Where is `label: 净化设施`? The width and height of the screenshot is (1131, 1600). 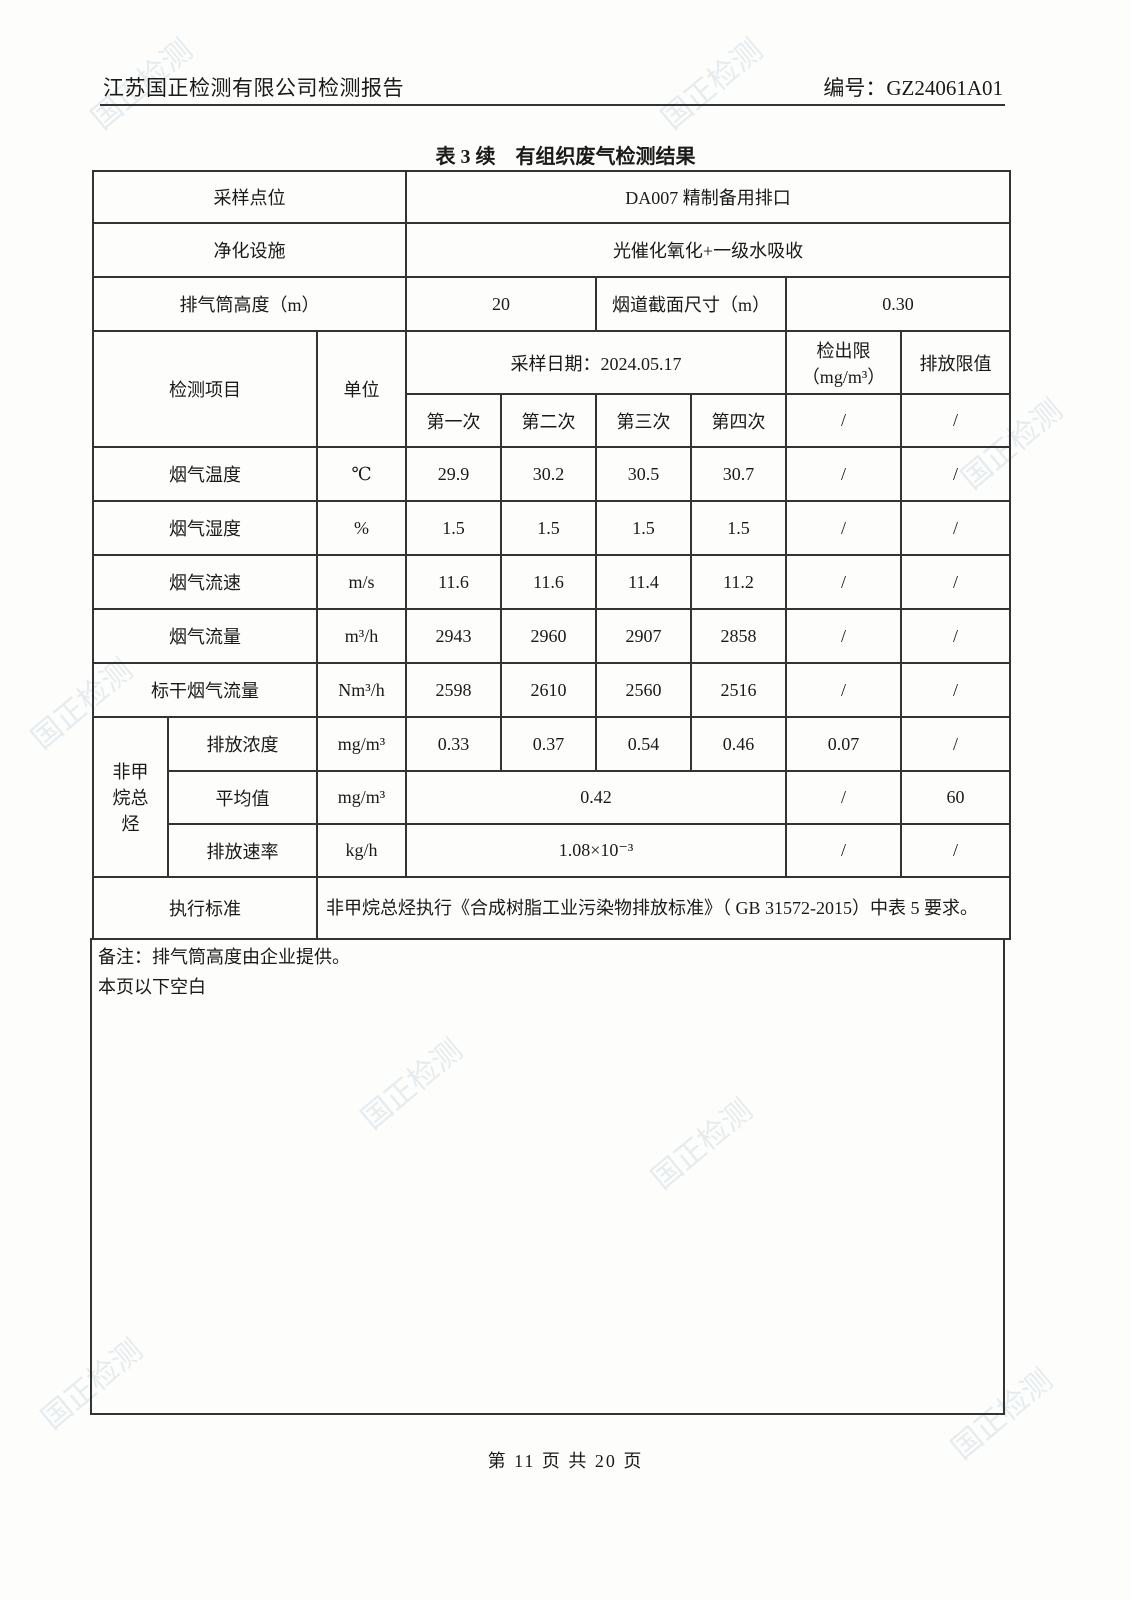
label: 净化设施 is located at coordinates (249, 250).